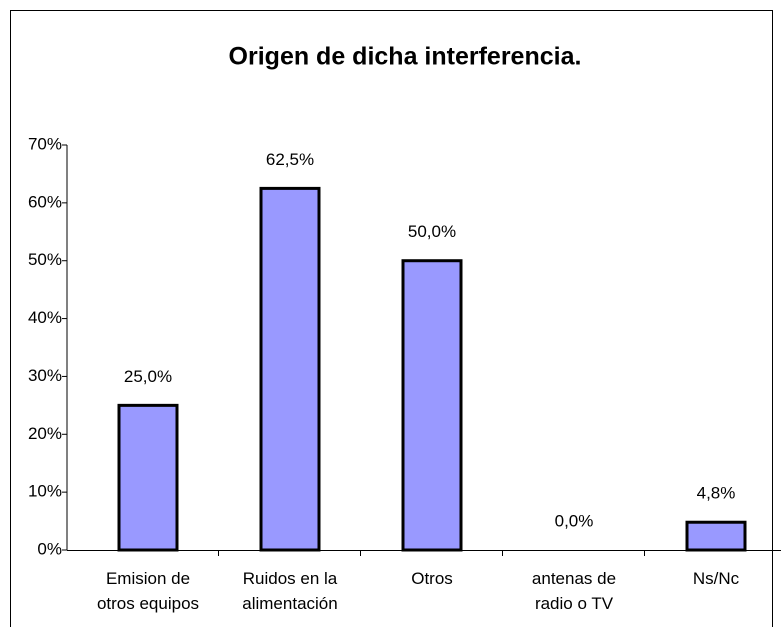 This screenshot has height=627, width=781. I want to click on y-tick-label: 30%, so click(45, 375).